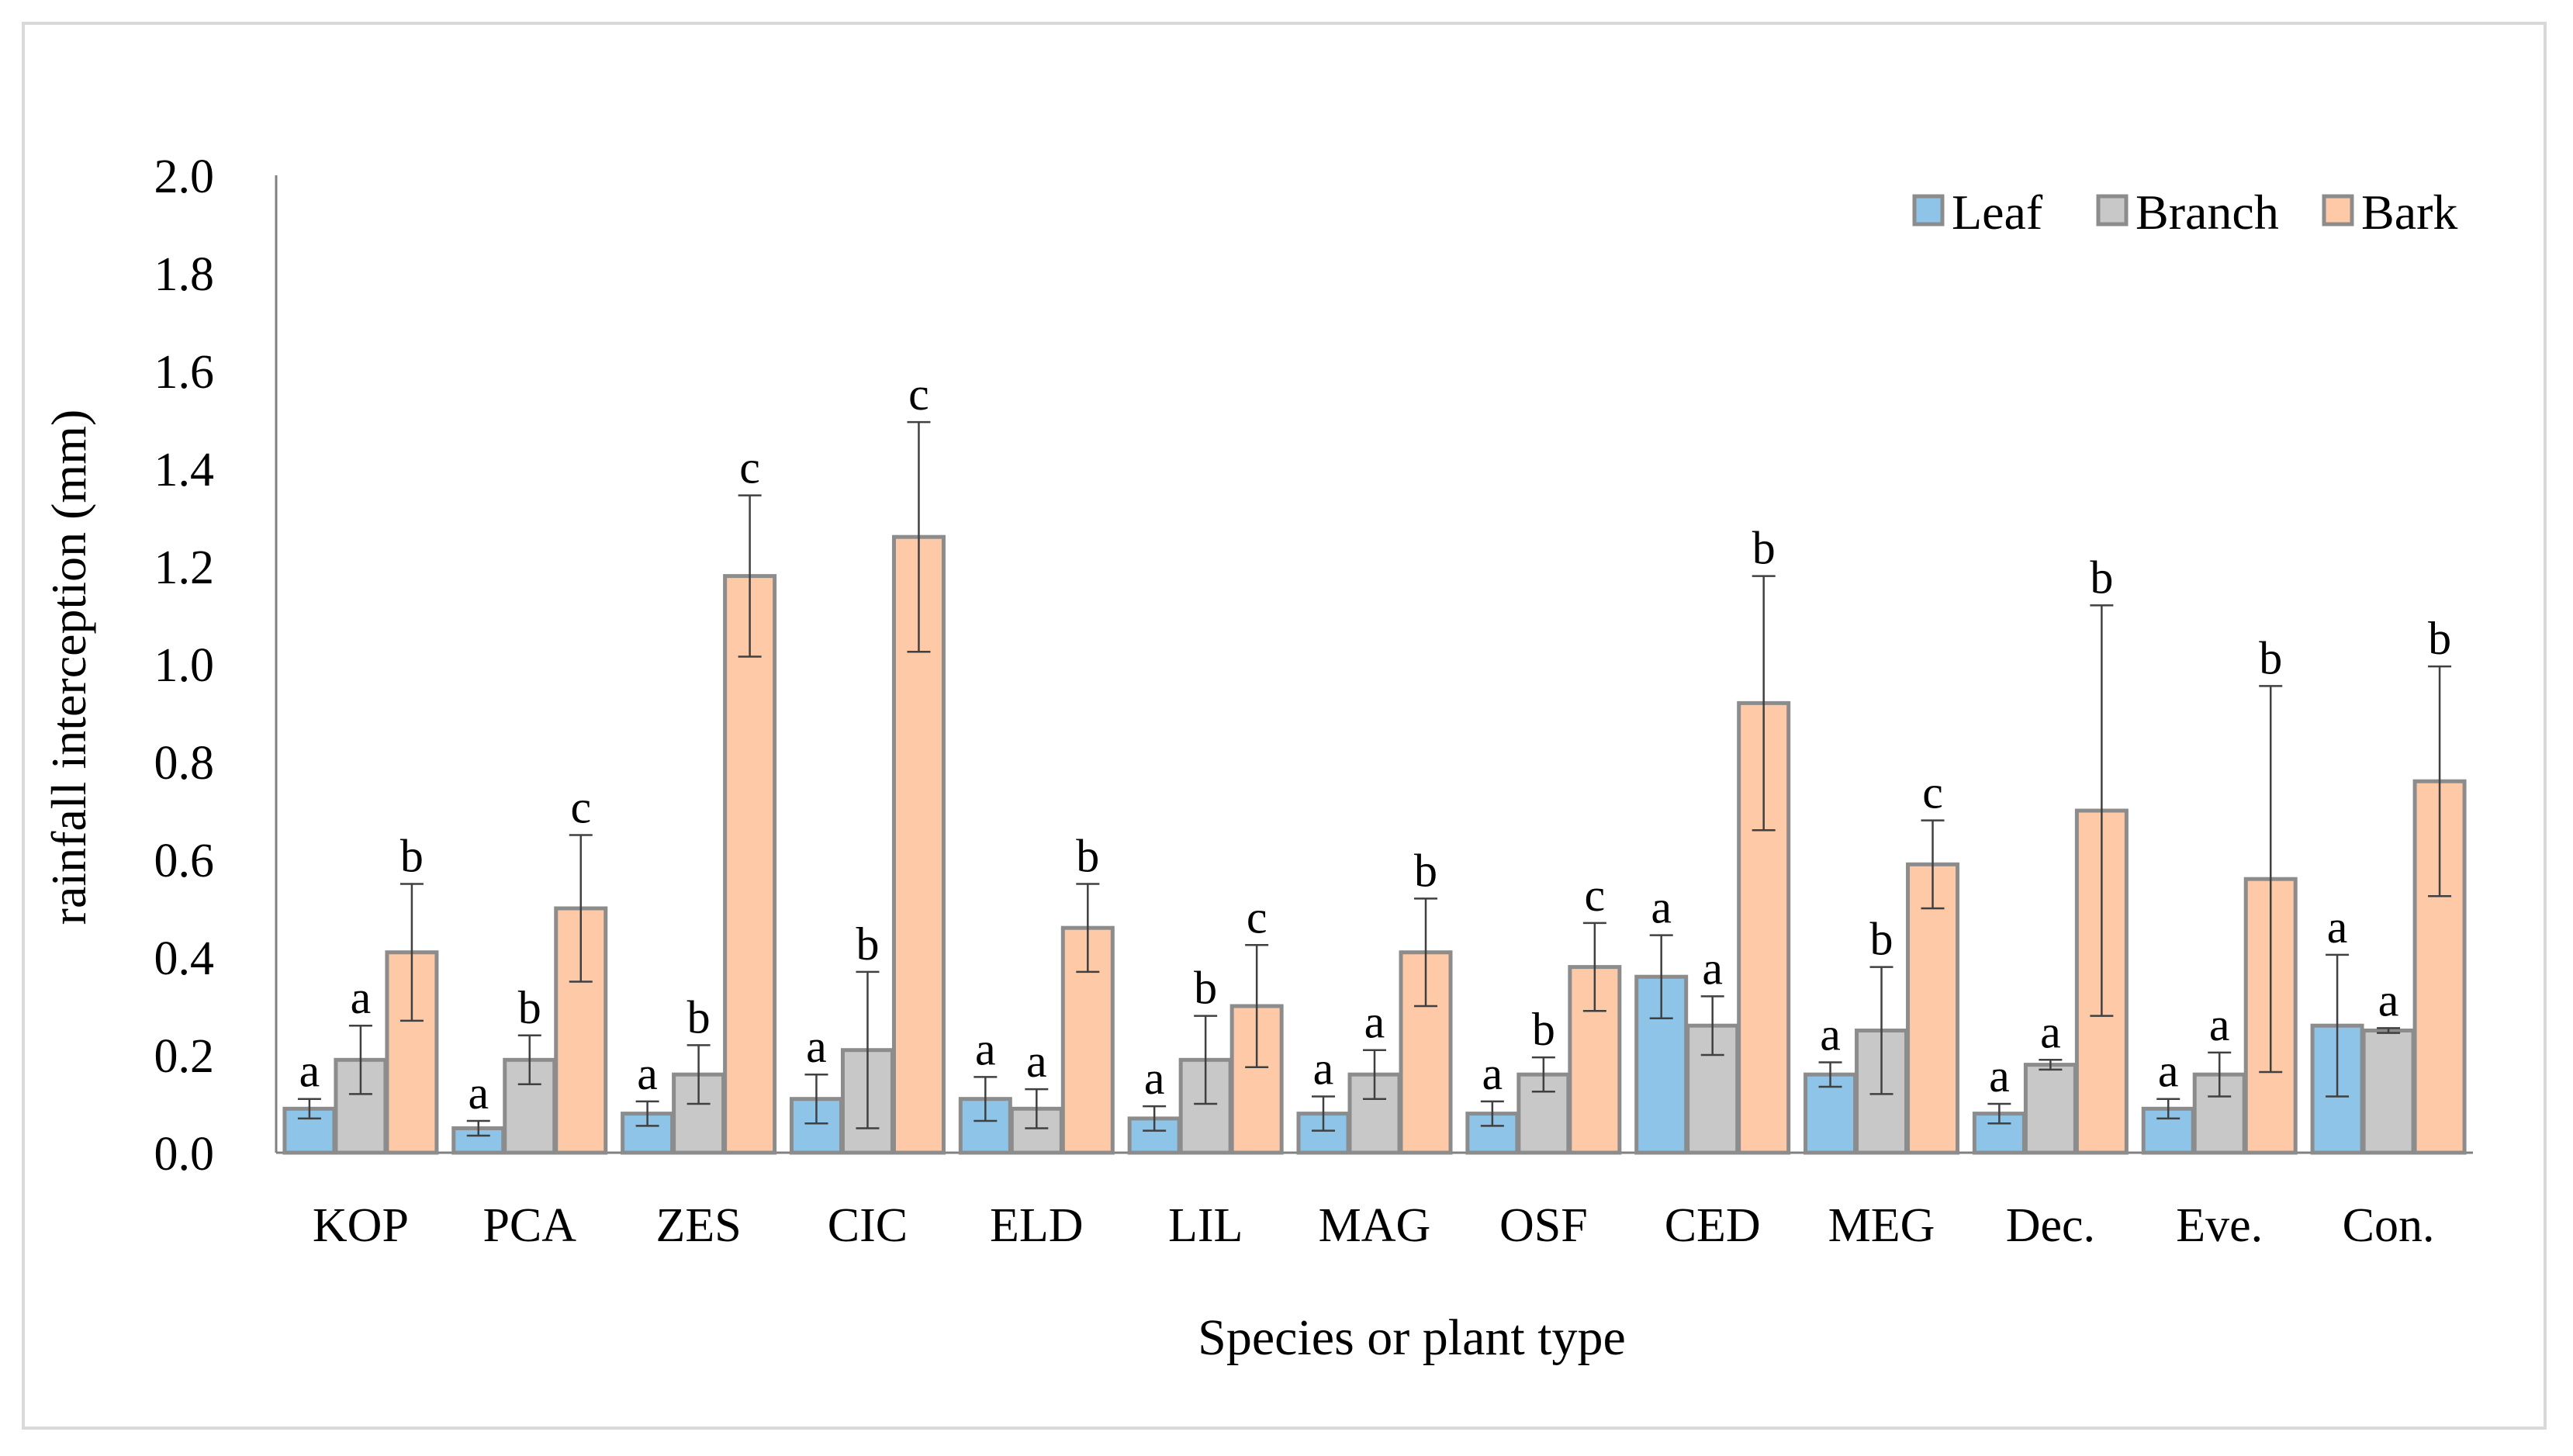 The image size is (2573, 1456). I want to click on x-tick-label: CIC, so click(868, 1225).